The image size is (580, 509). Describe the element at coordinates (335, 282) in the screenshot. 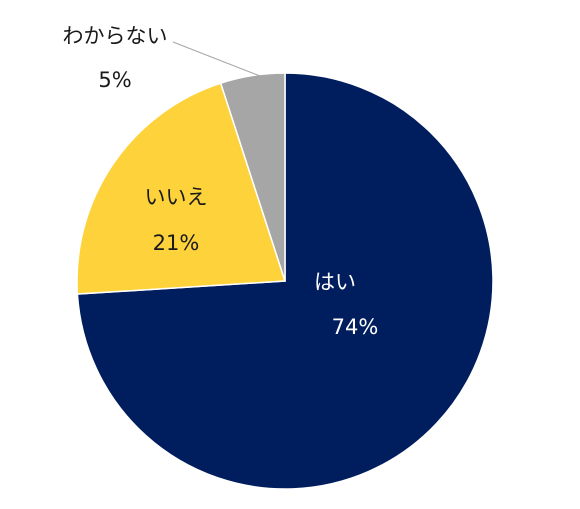

I see `slice-label-1: はい` at that location.